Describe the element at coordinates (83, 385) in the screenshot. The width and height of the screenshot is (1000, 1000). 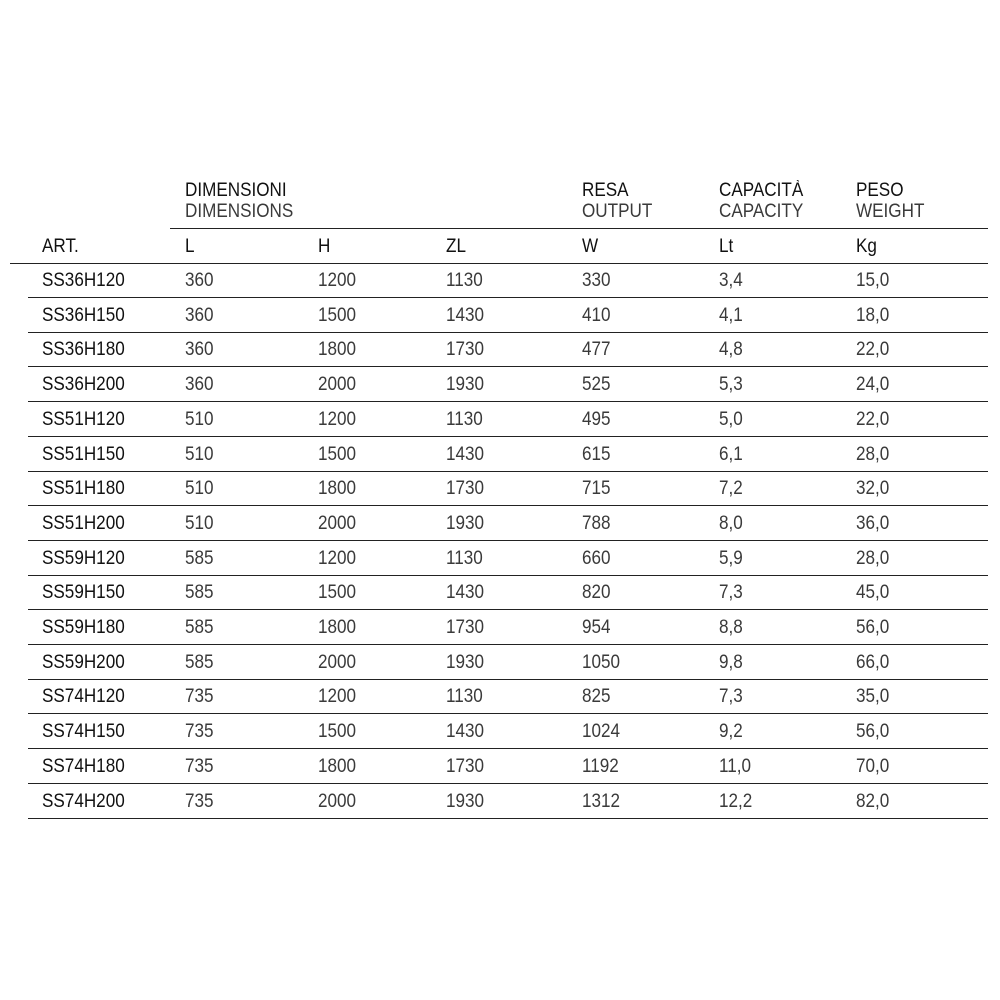
I see `cell-art: SS36H200` at that location.